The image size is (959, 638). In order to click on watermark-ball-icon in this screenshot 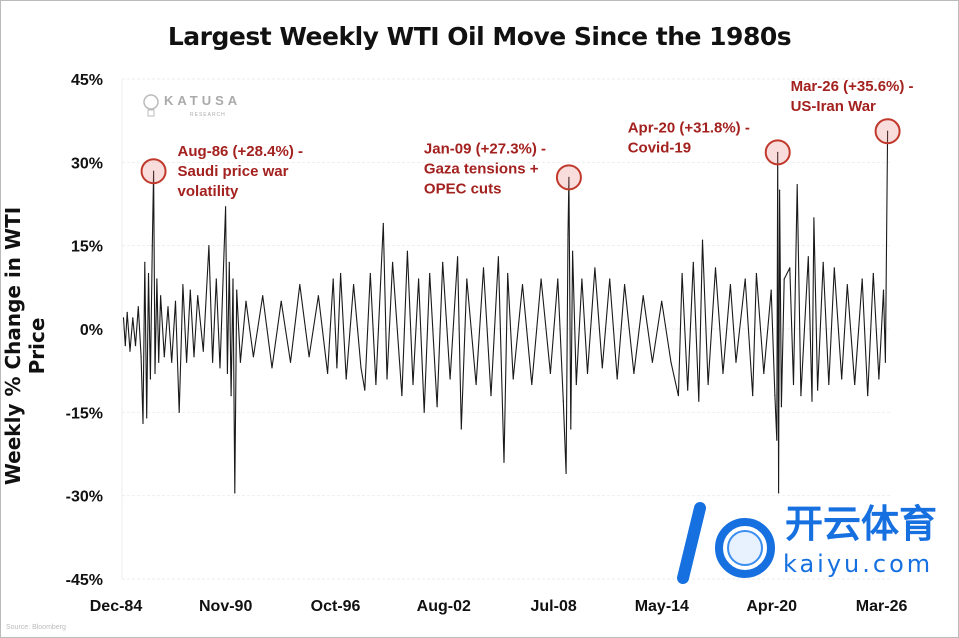, I will do `click(726, 543)`.